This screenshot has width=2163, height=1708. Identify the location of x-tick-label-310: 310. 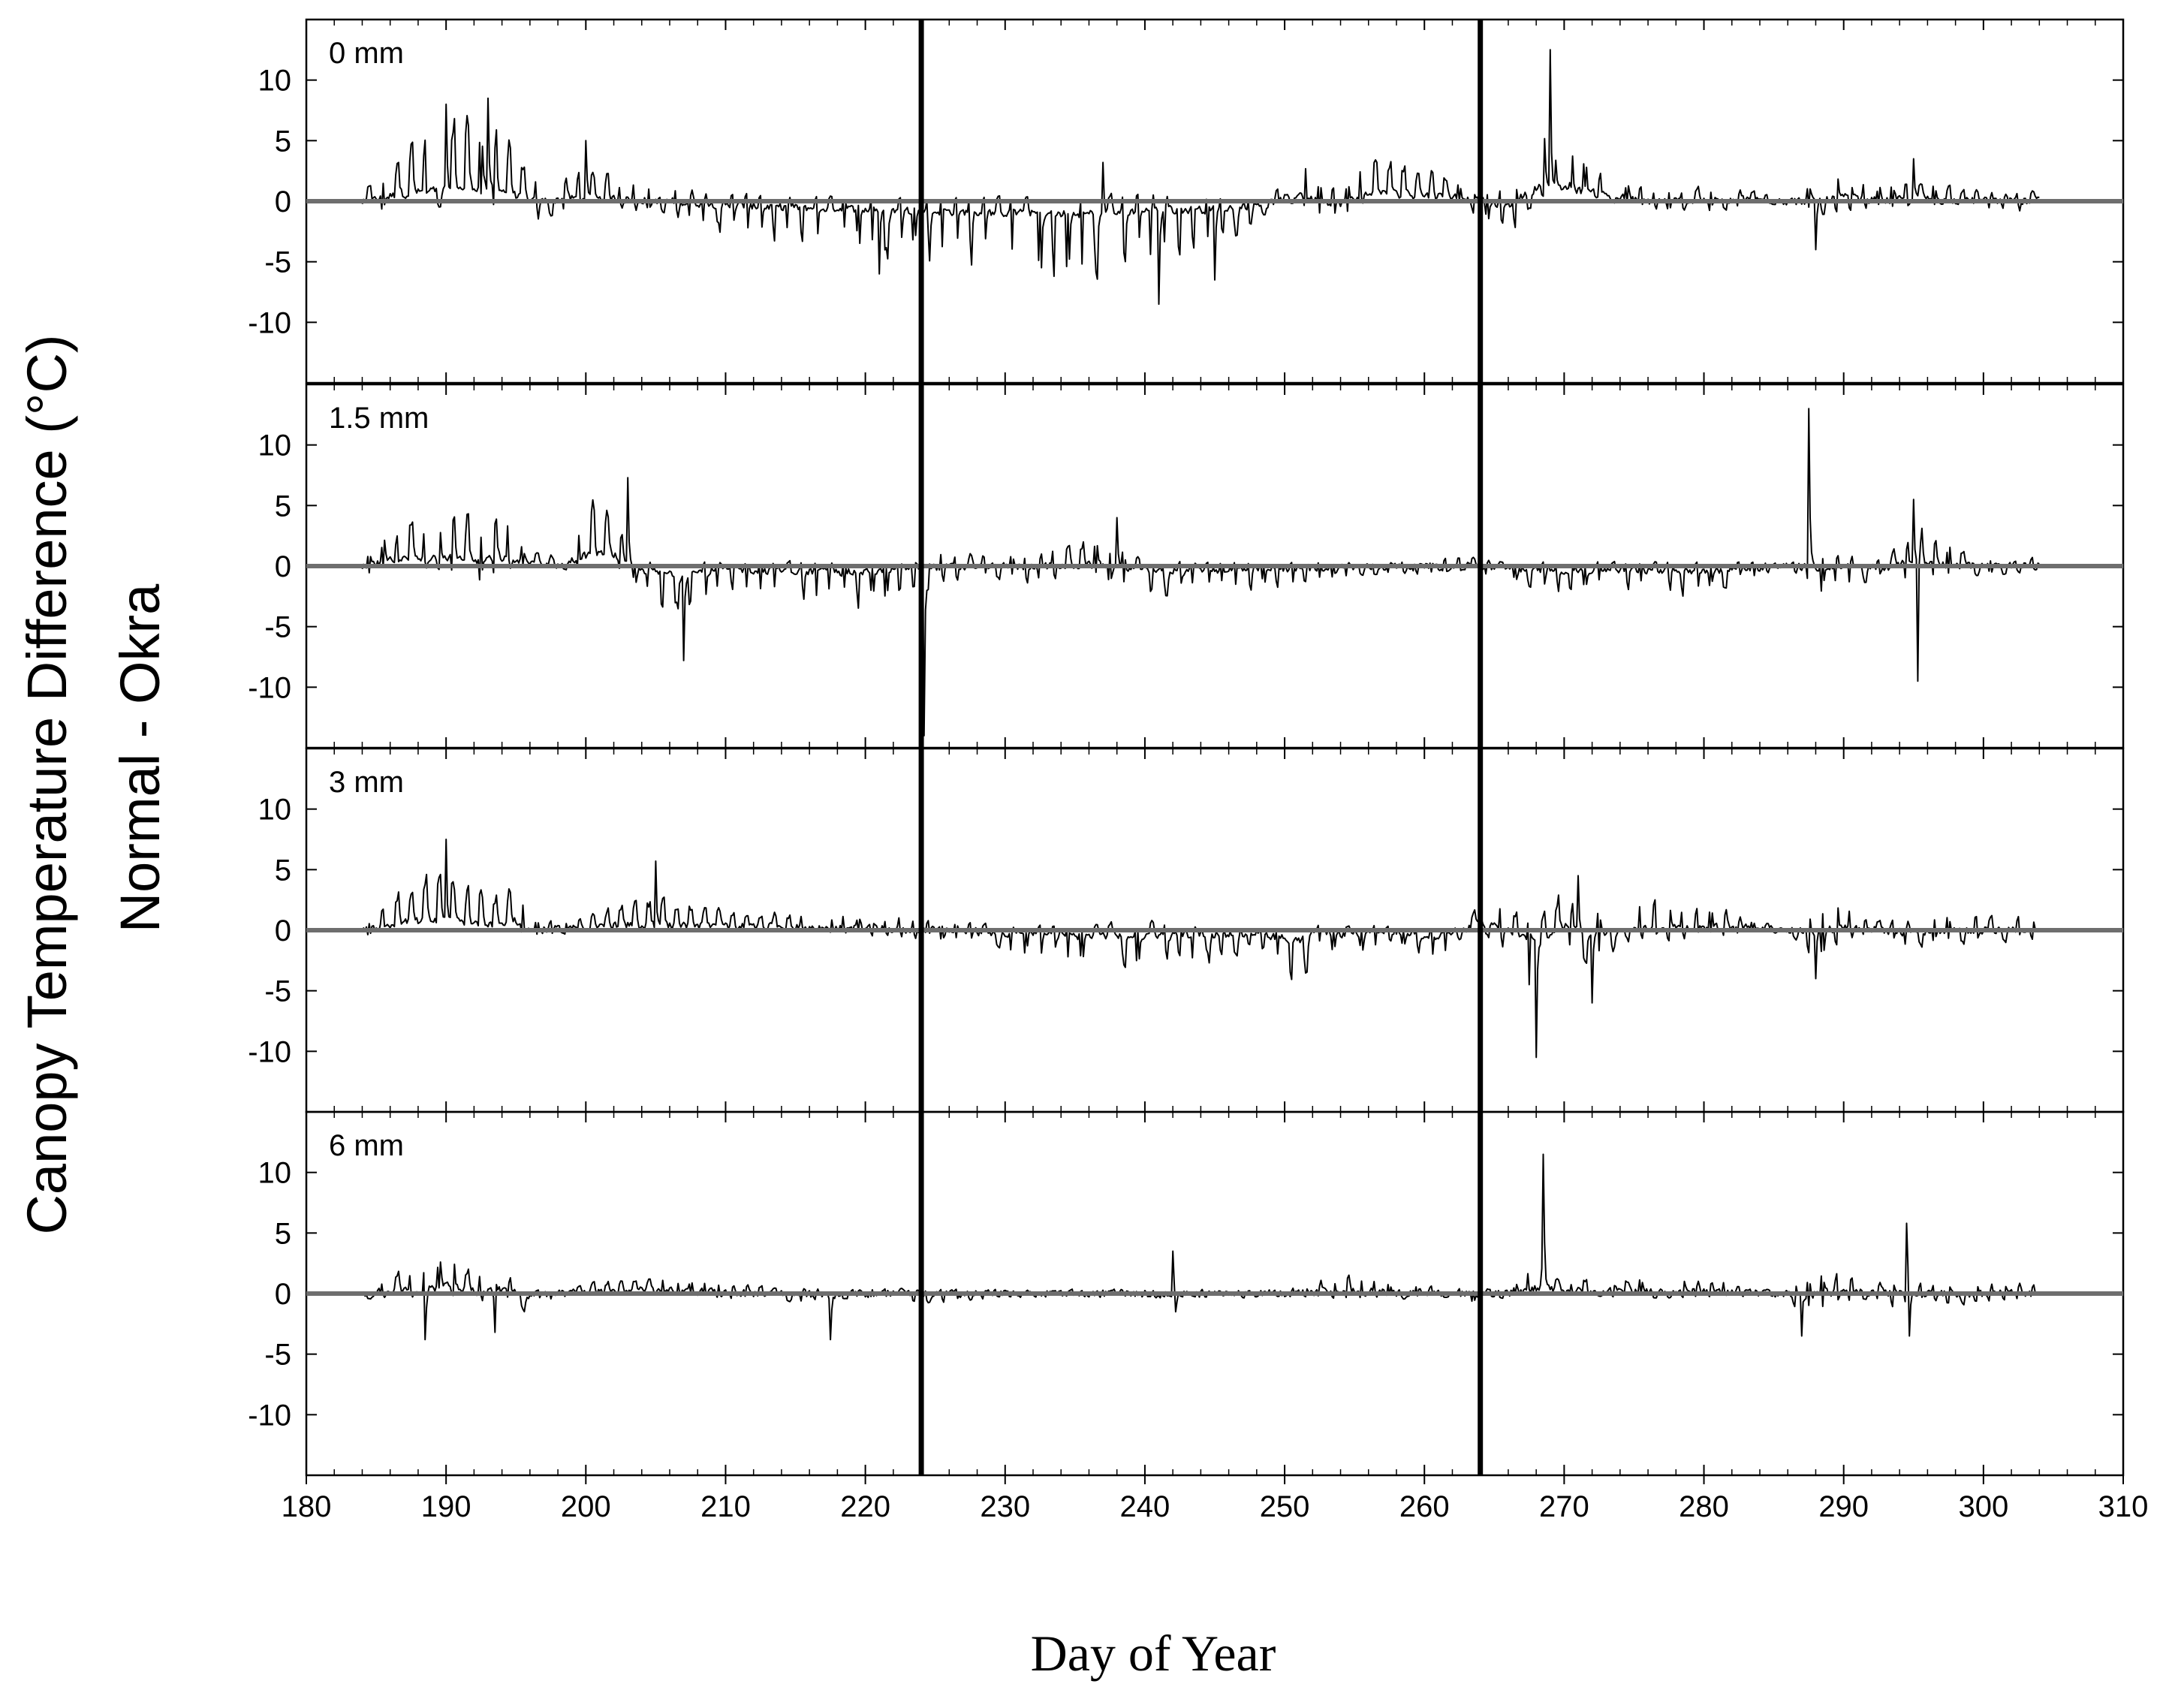
(2123, 1506).